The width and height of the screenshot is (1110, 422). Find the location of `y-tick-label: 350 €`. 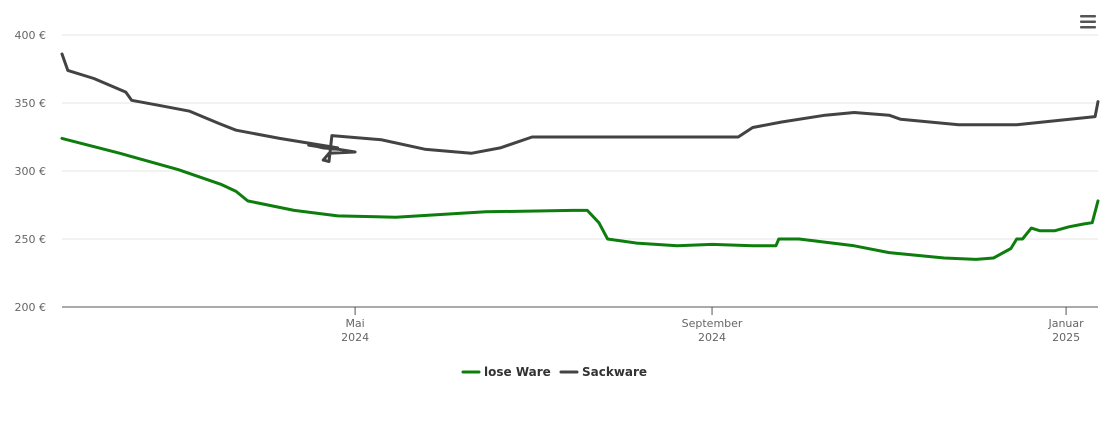

y-tick-label: 350 € is located at coordinates (31, 103).